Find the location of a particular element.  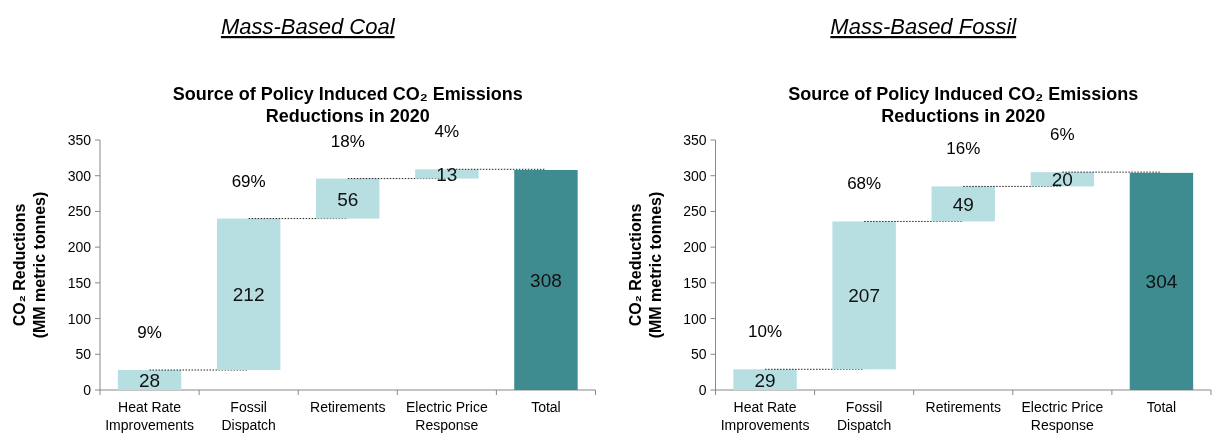

annotation: 10% is located at coordinates (765, 332).